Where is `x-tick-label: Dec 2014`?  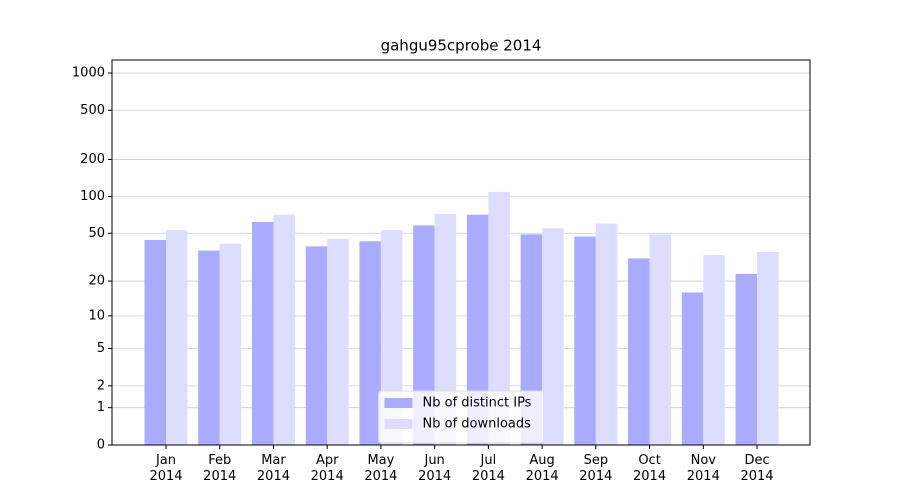
x-tick-label: Dec 2014 is located at coordinates (757, 468).